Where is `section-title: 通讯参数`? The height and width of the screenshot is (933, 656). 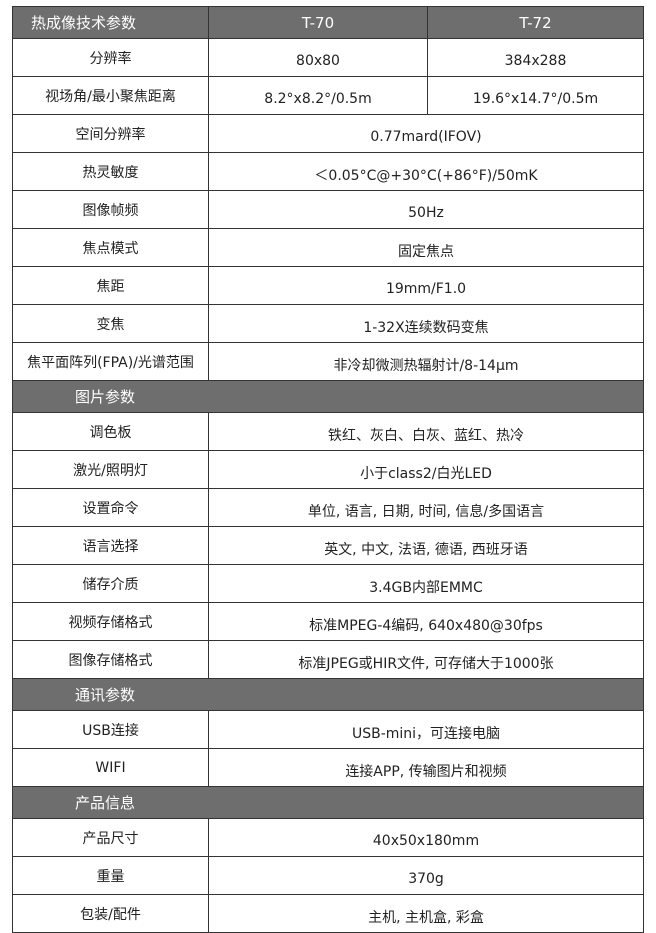 section-title: 通讯参数 is located at coordinates (328, 694).